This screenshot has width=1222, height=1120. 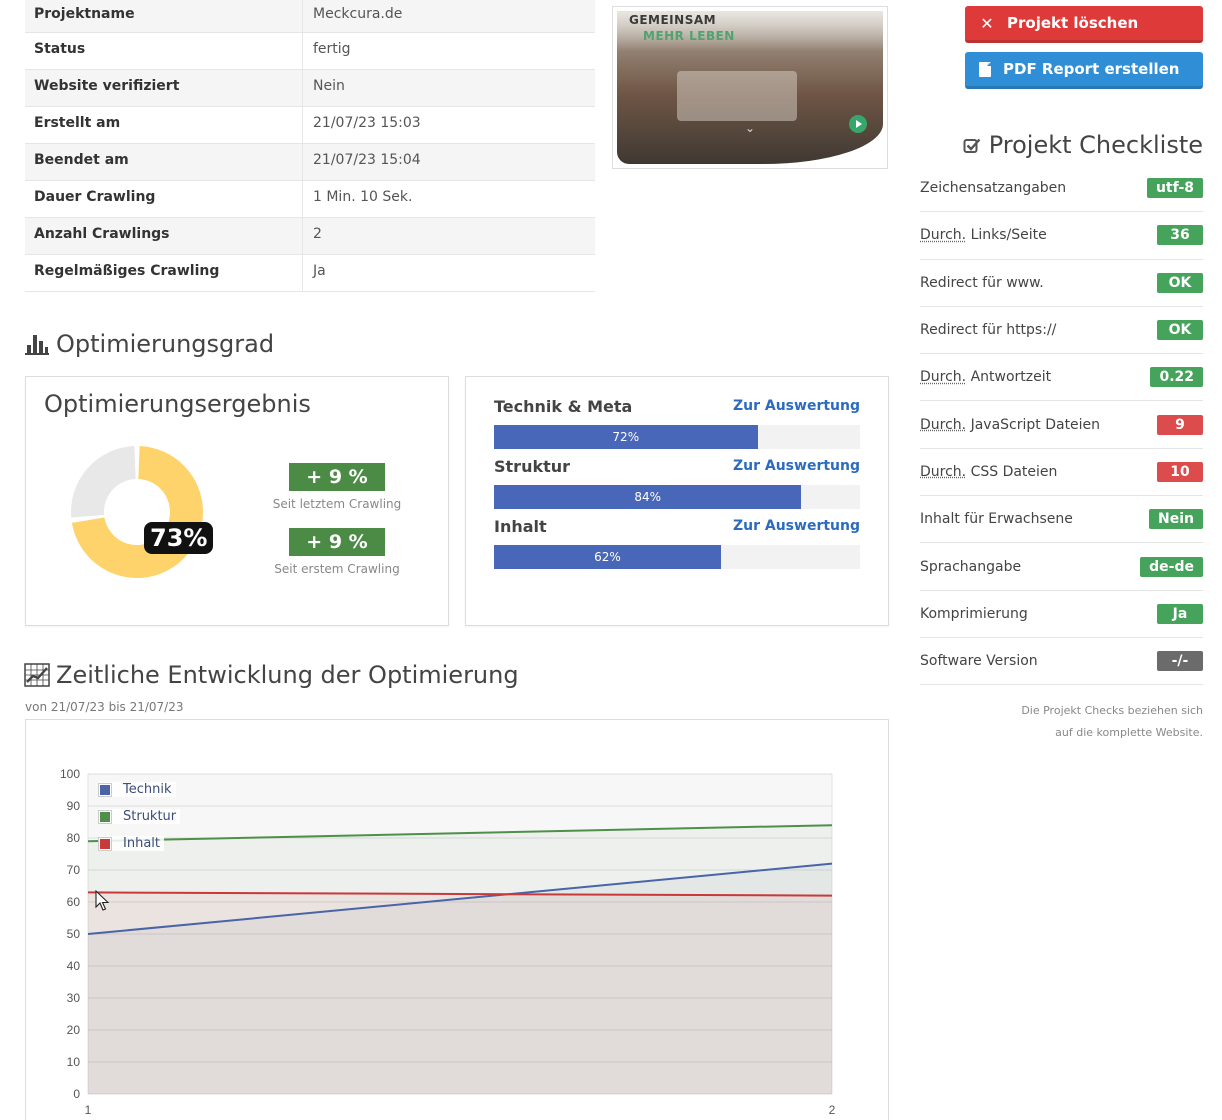 What do you see at coordinates (520, 526) in the screenshot?
I see `category-name: Inhalt` at bounding box center [520, 526].